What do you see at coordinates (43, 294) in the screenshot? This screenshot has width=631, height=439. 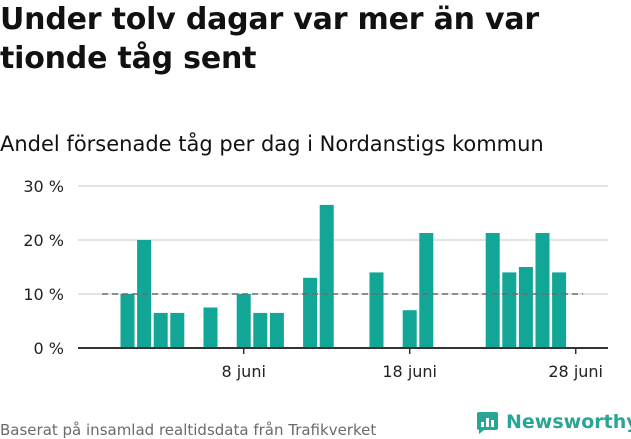 I see `y-tick-label: 10 %` at bounding box center [43, 294].